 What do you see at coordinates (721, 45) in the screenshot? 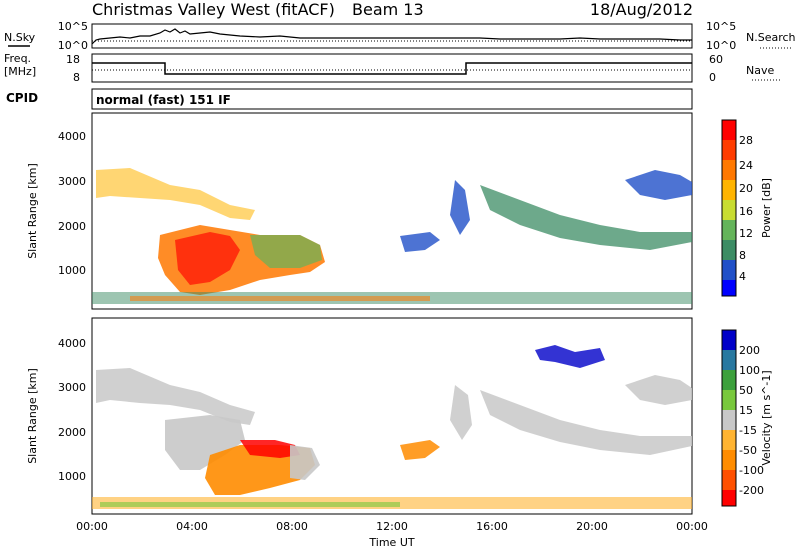
I see `noise-right-tick-bottom: 10^0` at bounding box center [721, 45].